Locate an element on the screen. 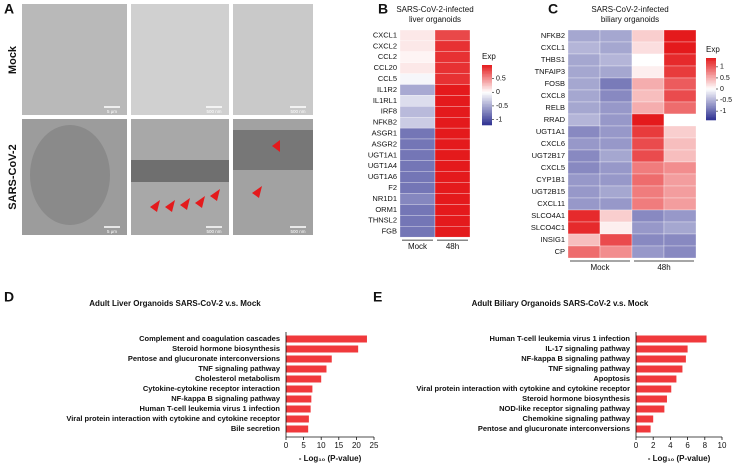 Image resolution: width=739 pixels, height=470 pixels. chart-title: liver organoids is located at coordinates (435, 19).